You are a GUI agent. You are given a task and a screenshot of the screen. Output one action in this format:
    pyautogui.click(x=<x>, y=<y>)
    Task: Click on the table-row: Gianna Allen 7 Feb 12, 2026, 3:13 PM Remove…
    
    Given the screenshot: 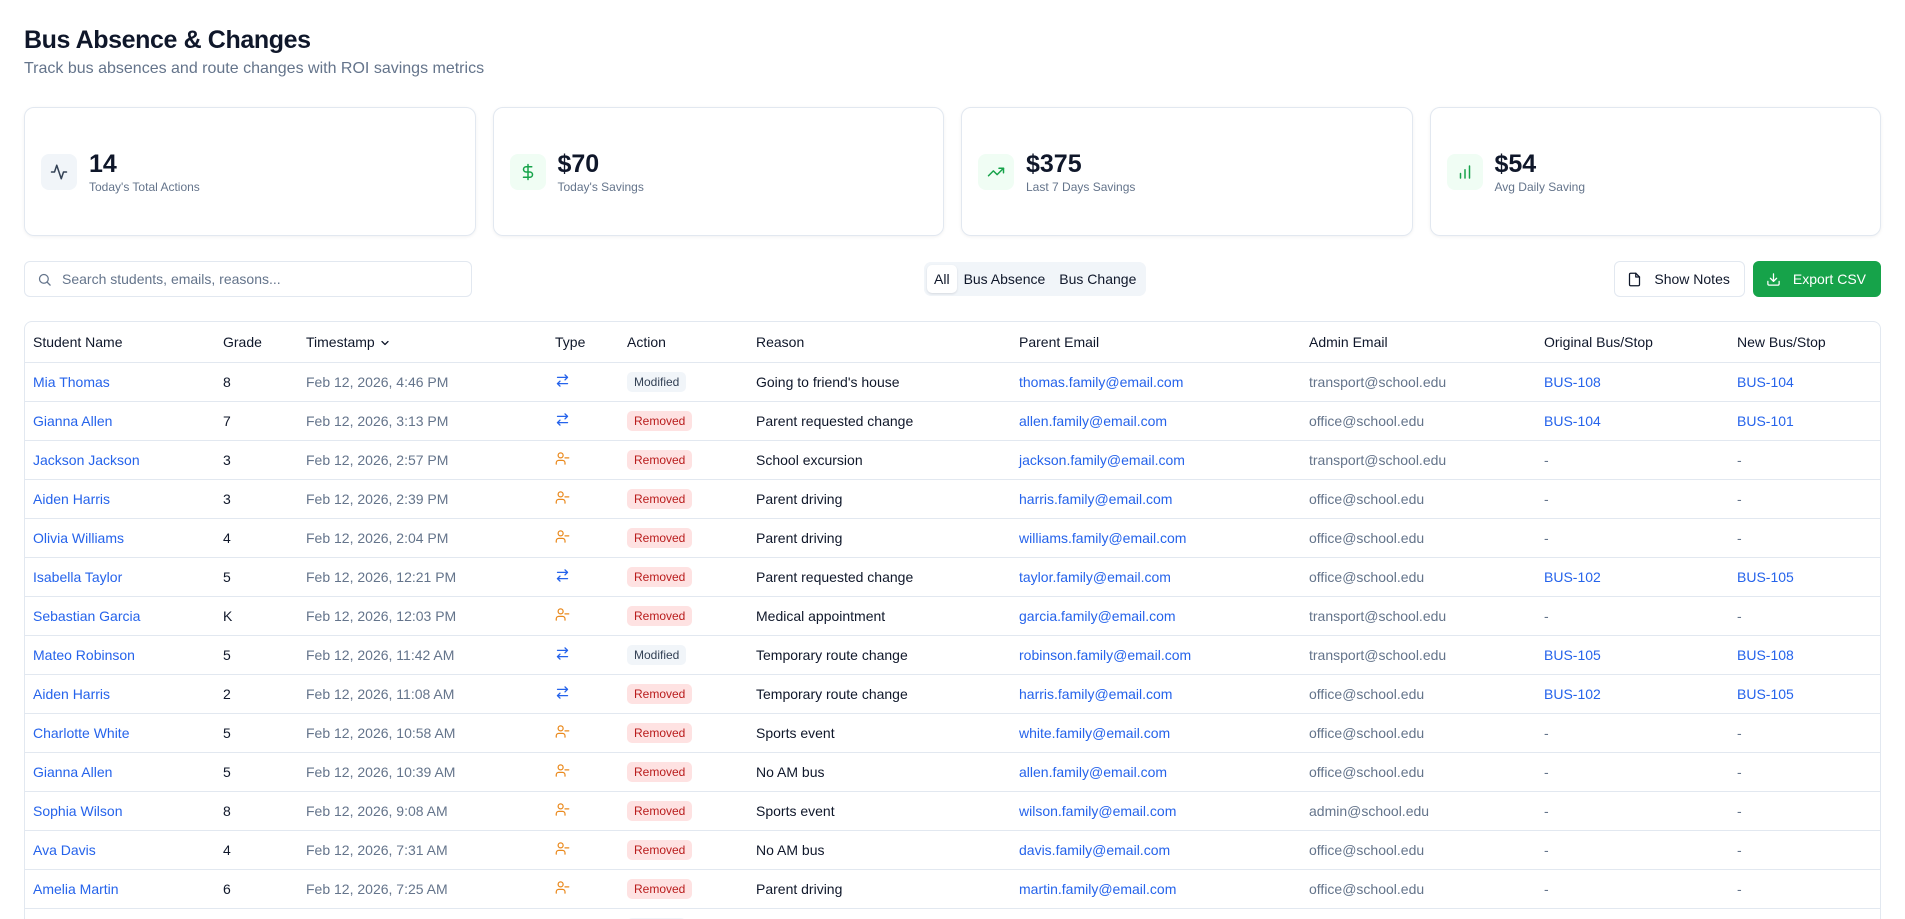 What is the action you would take?
    pyautogui.click(x=952, y=421)
    